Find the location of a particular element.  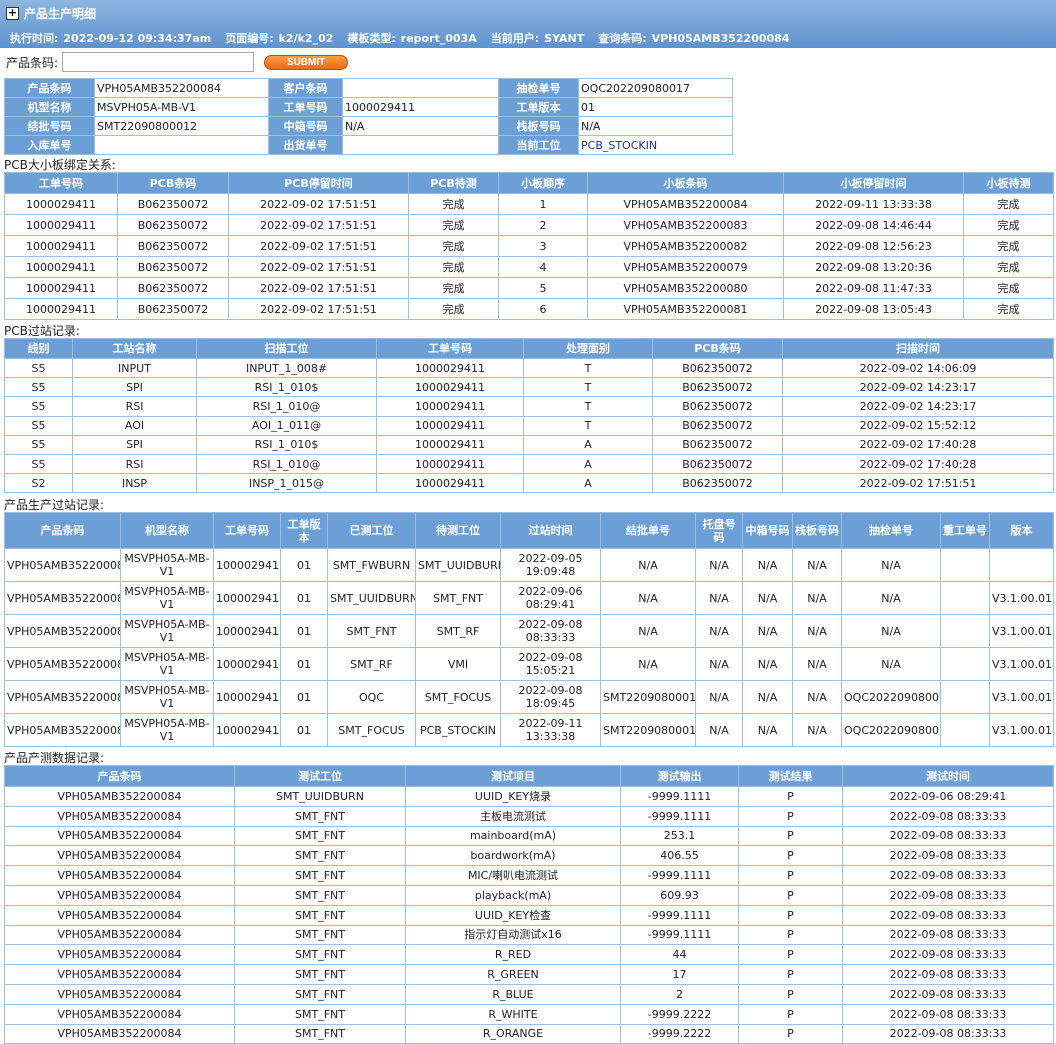

table-cell: 2022-09-06 08:29:41 is located at coordinates (948, 796).